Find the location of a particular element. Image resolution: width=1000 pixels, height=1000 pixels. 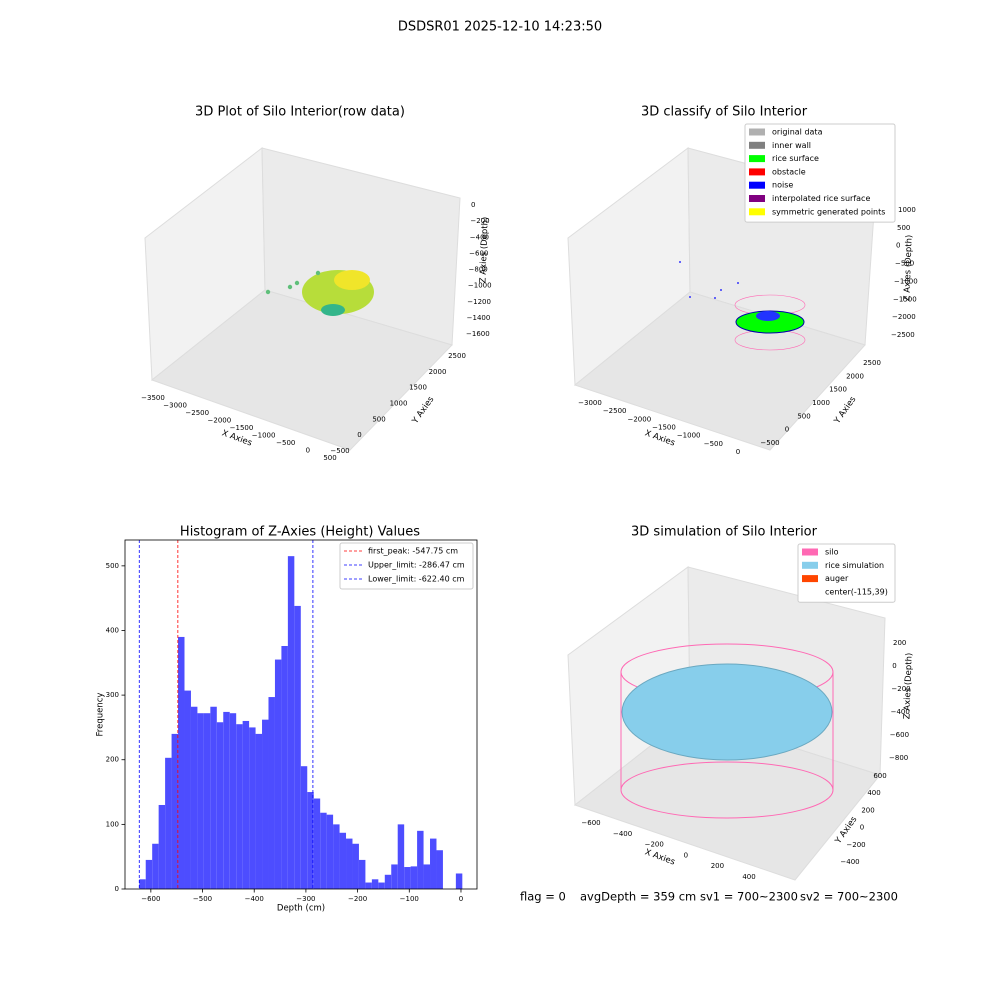

z-tick-label: −200 is located at coordinates (900, 689).